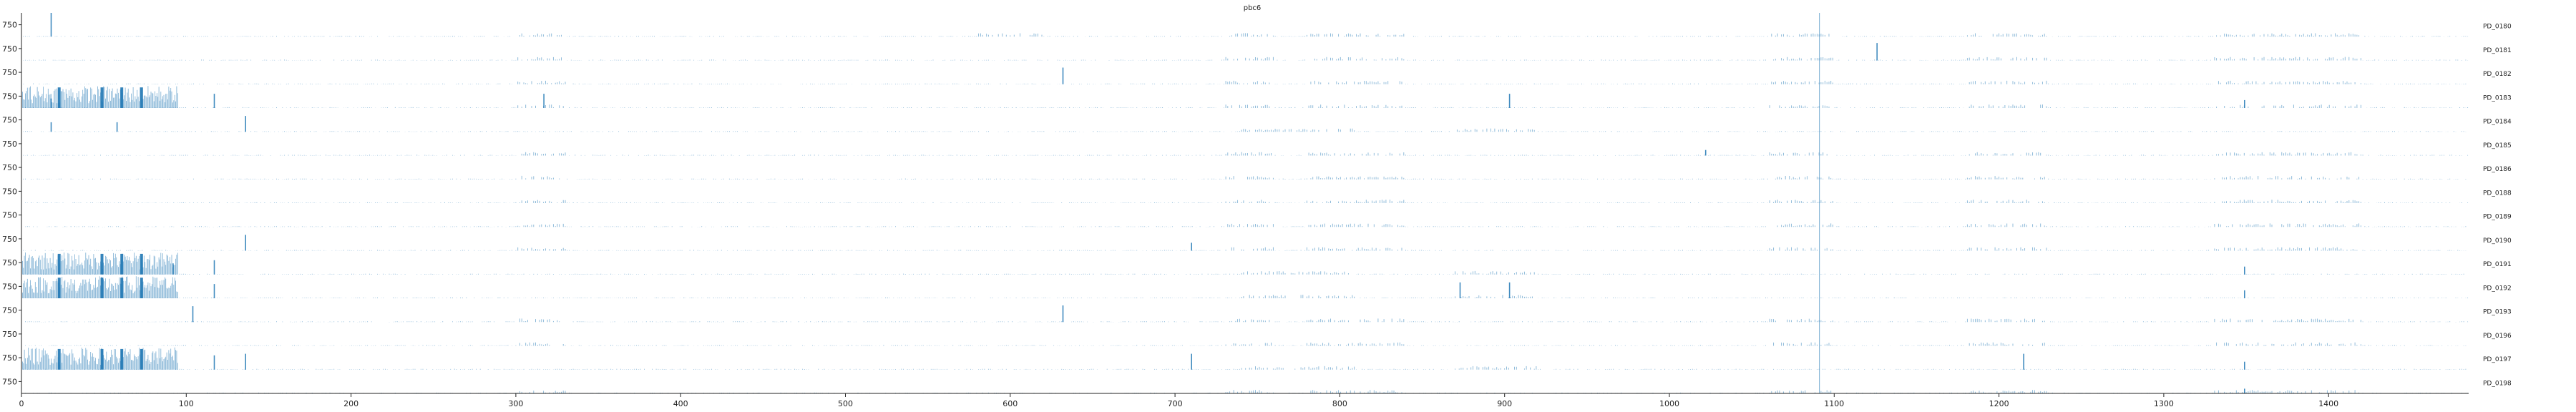 Image resolution: width=2576 pixels, height=412 pixels. I want to click on series-label: PD_0188, so click(2497, 193).